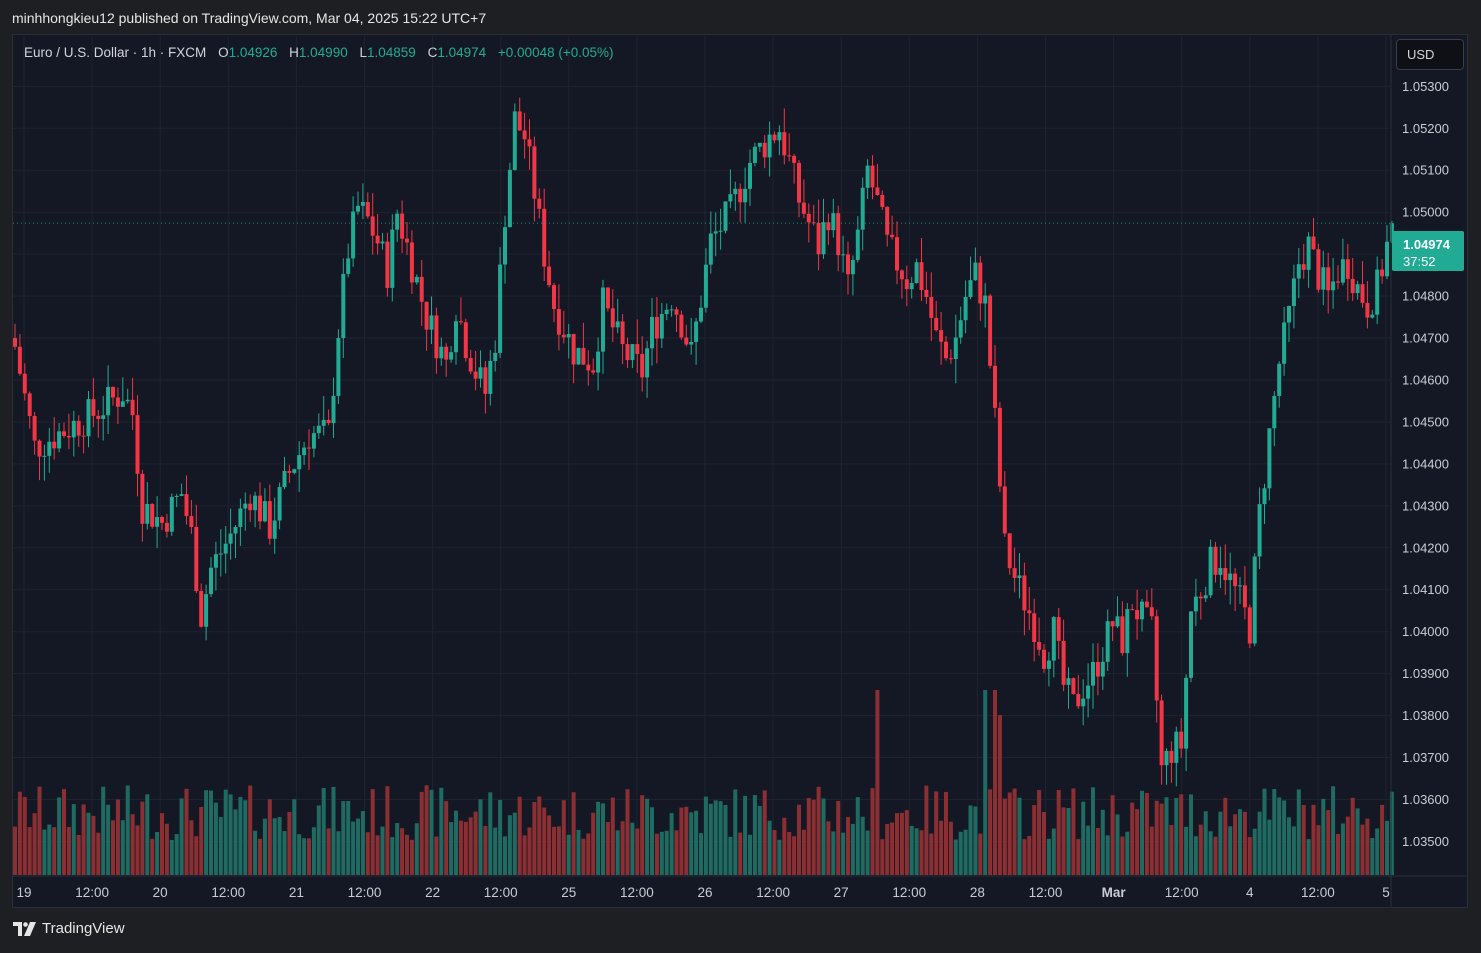  What do you see at coordinates (23, 892) in the screenshot?
I see `x-tick-label: 19` at bounding box center [23, 892].